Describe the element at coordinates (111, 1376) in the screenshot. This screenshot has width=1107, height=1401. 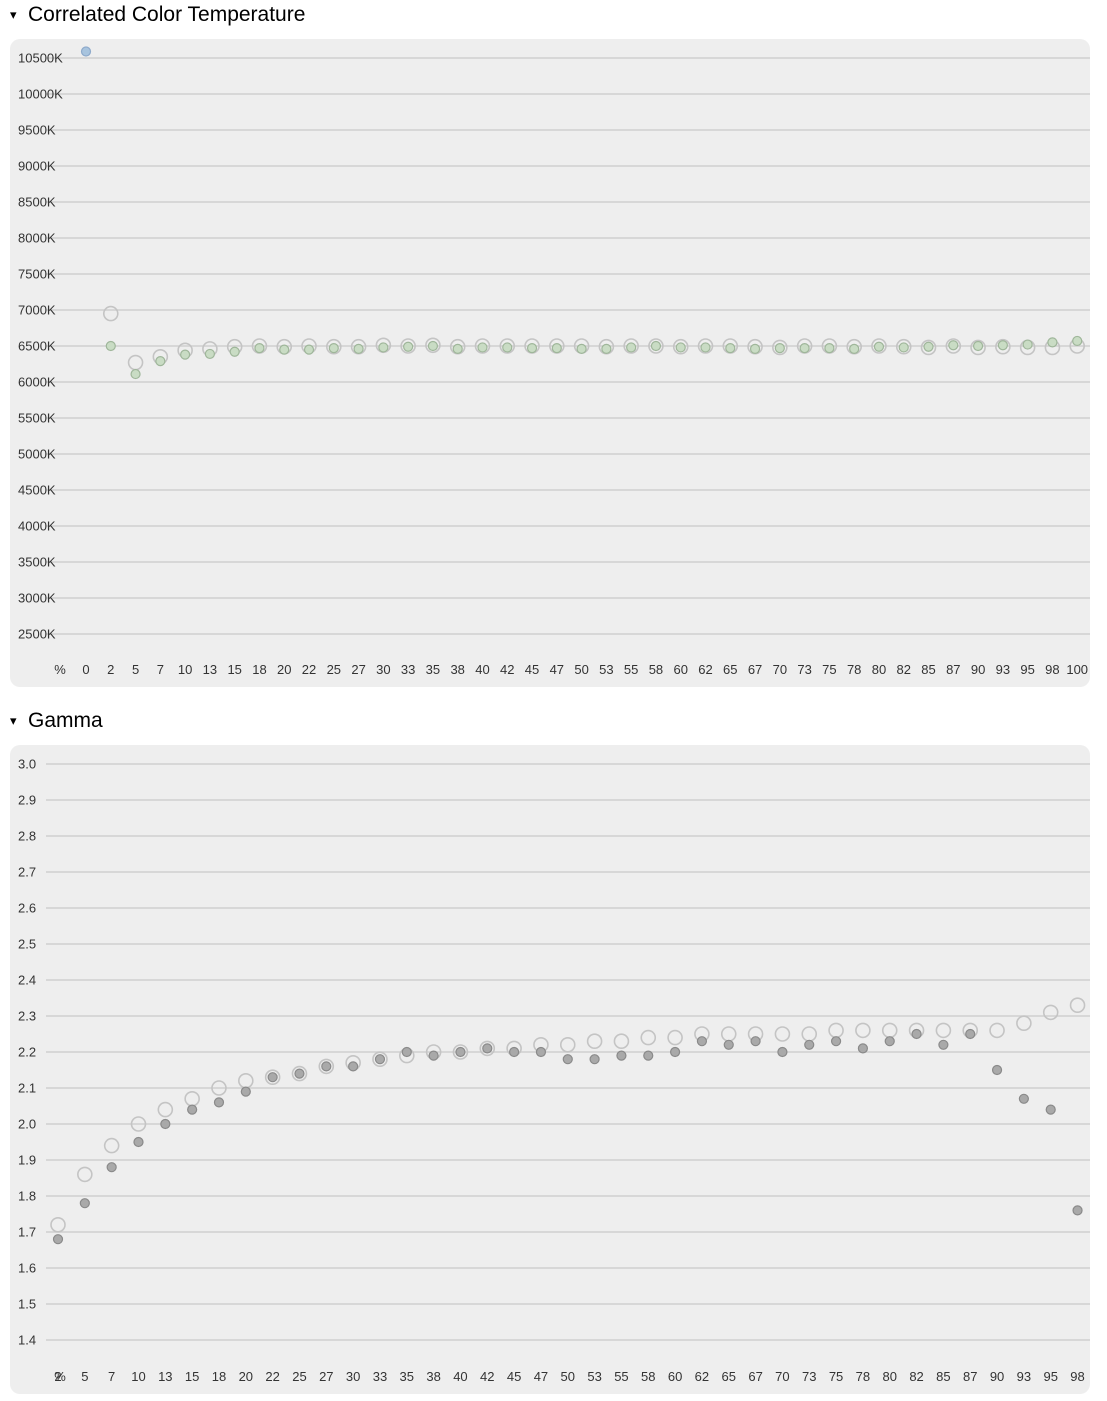
I see `gamma-x-tick-label: 7` at that location.